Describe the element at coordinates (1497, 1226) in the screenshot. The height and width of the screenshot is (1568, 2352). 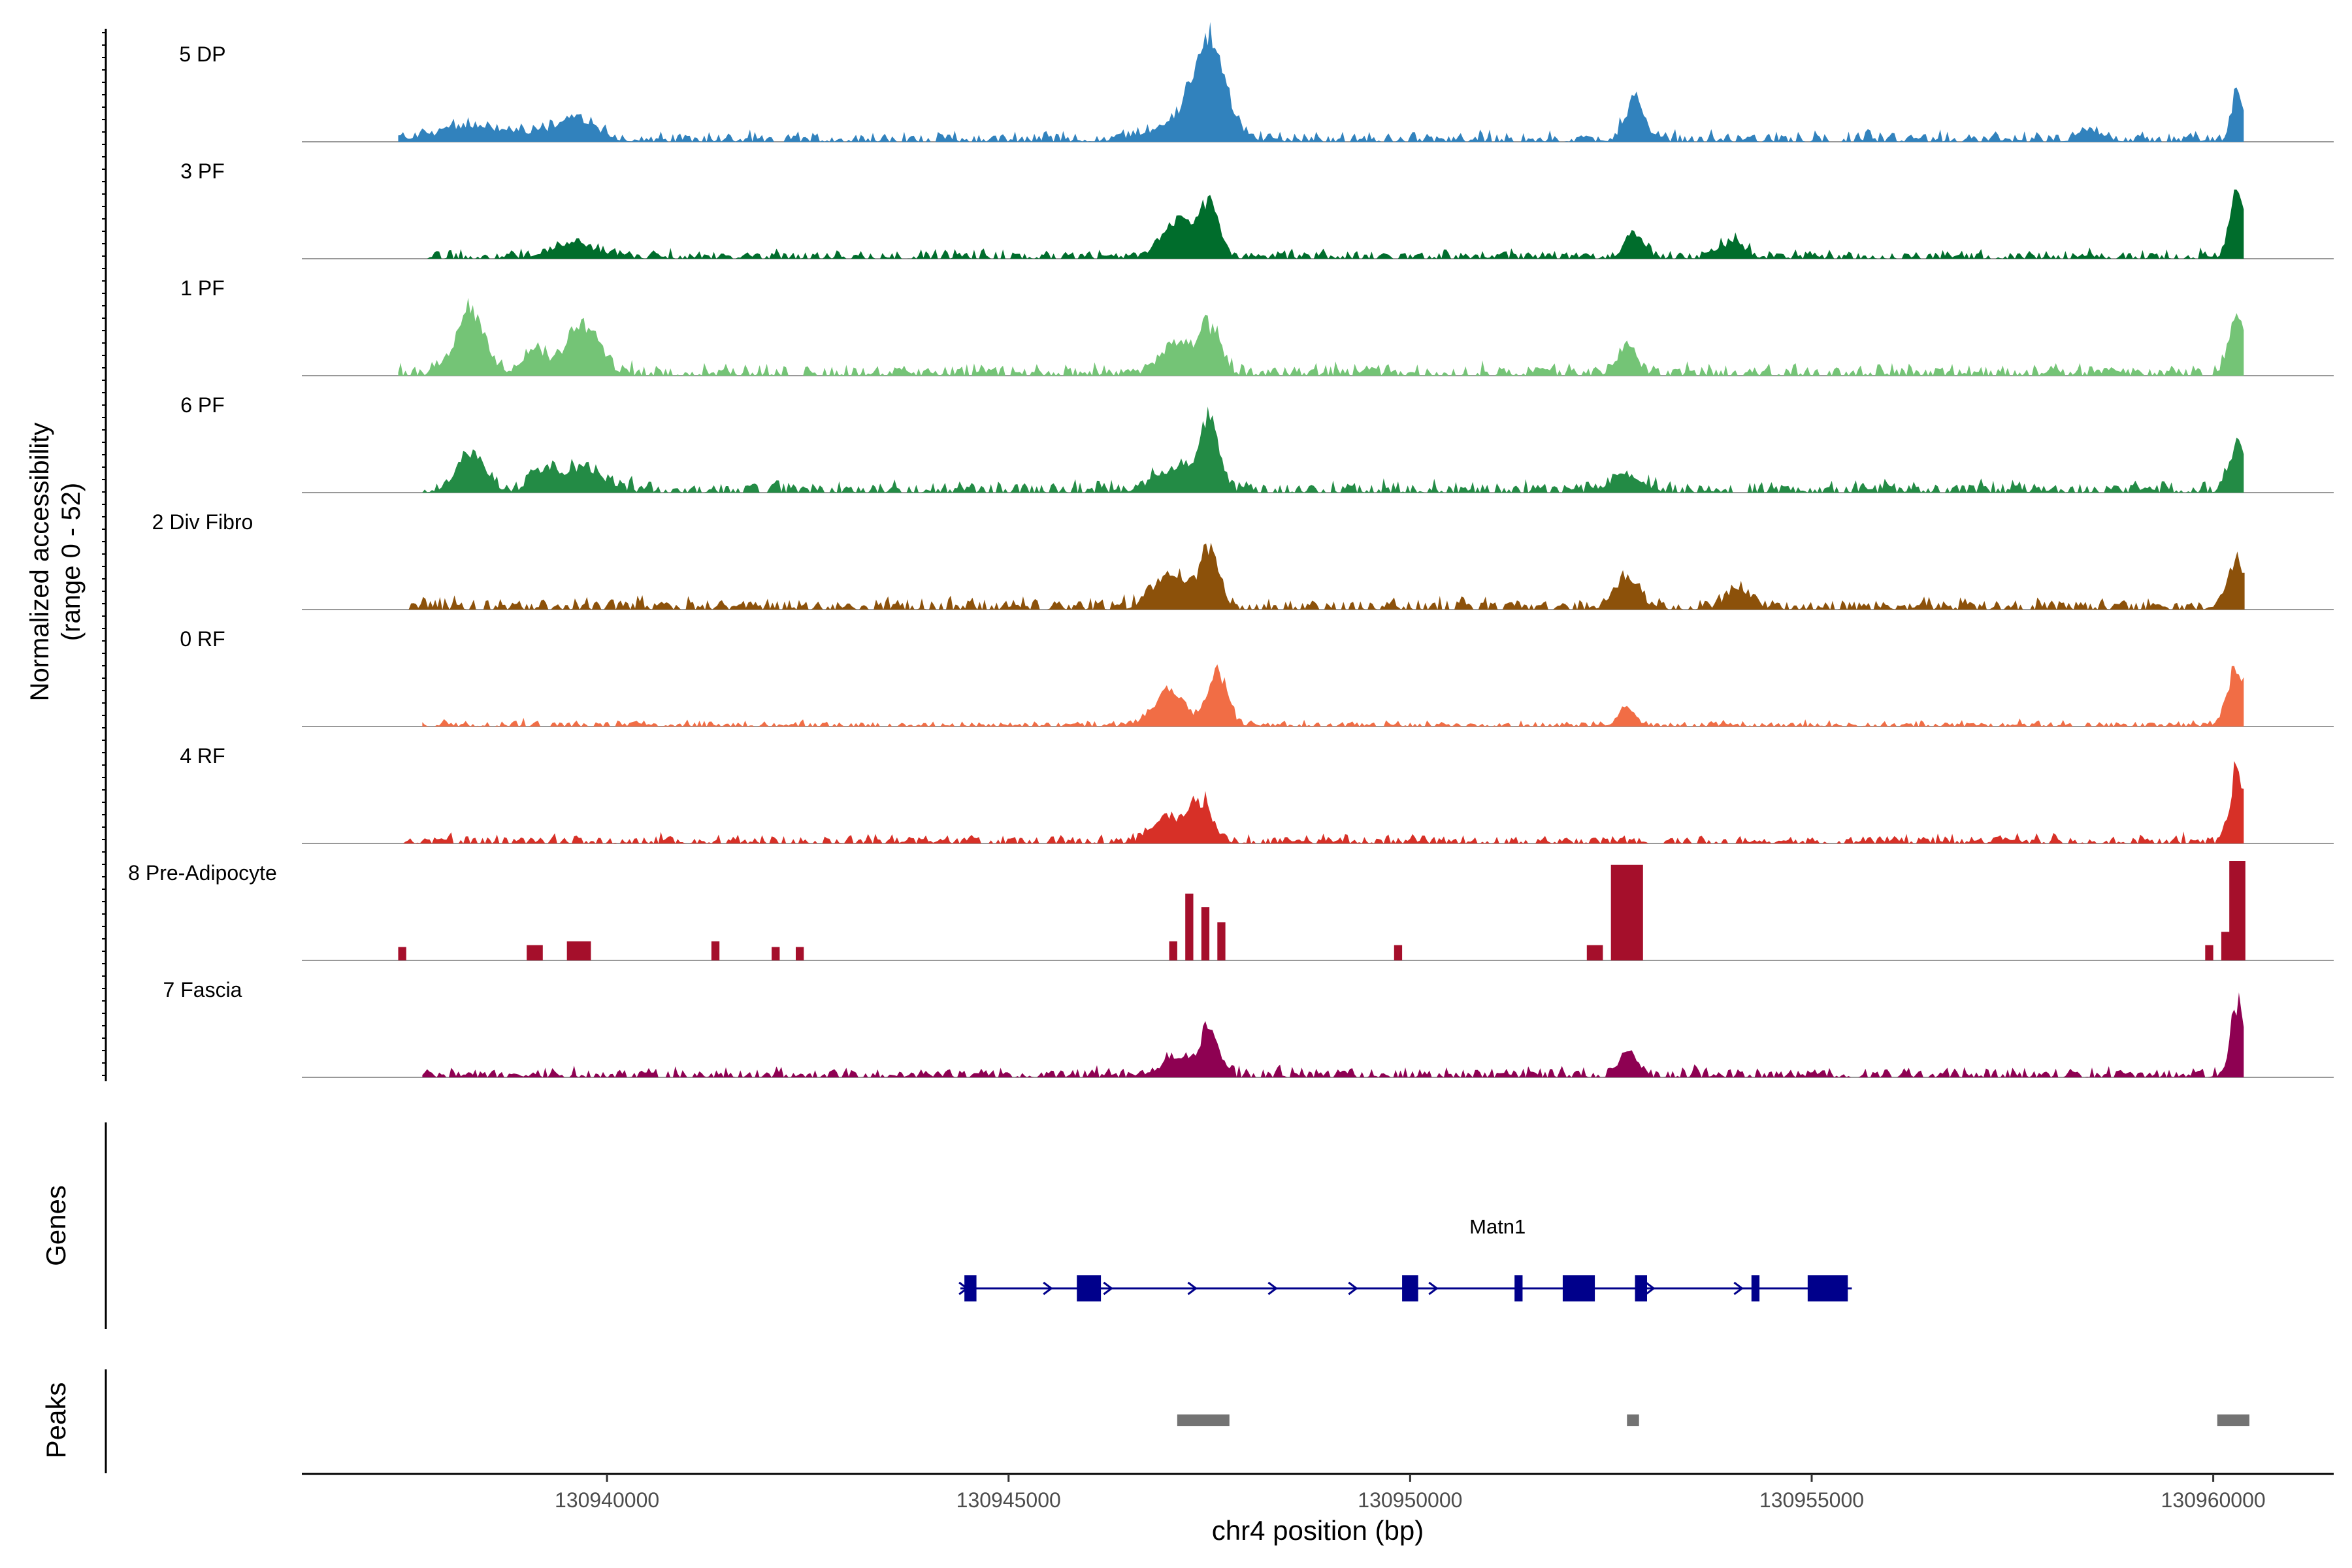
I see `gene-label: Matn1` at that location.